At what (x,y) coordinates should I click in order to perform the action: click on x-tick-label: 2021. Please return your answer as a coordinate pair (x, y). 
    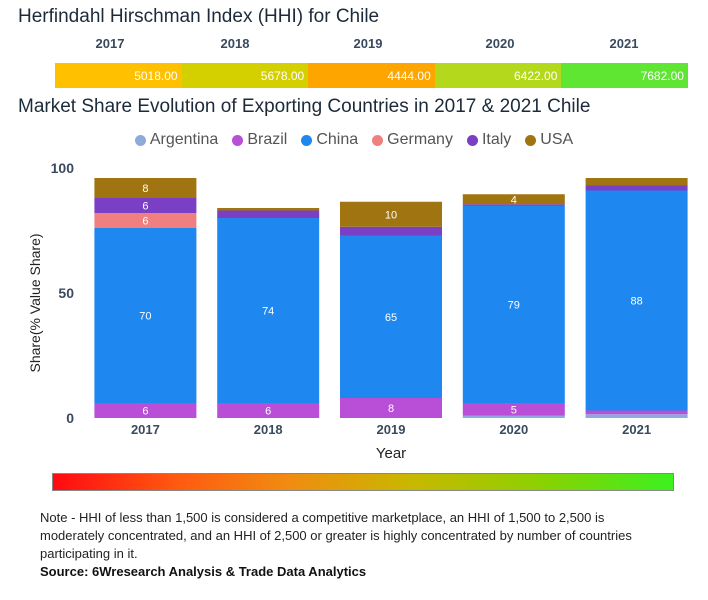
    Looking at the image, I should click on (636, 429).